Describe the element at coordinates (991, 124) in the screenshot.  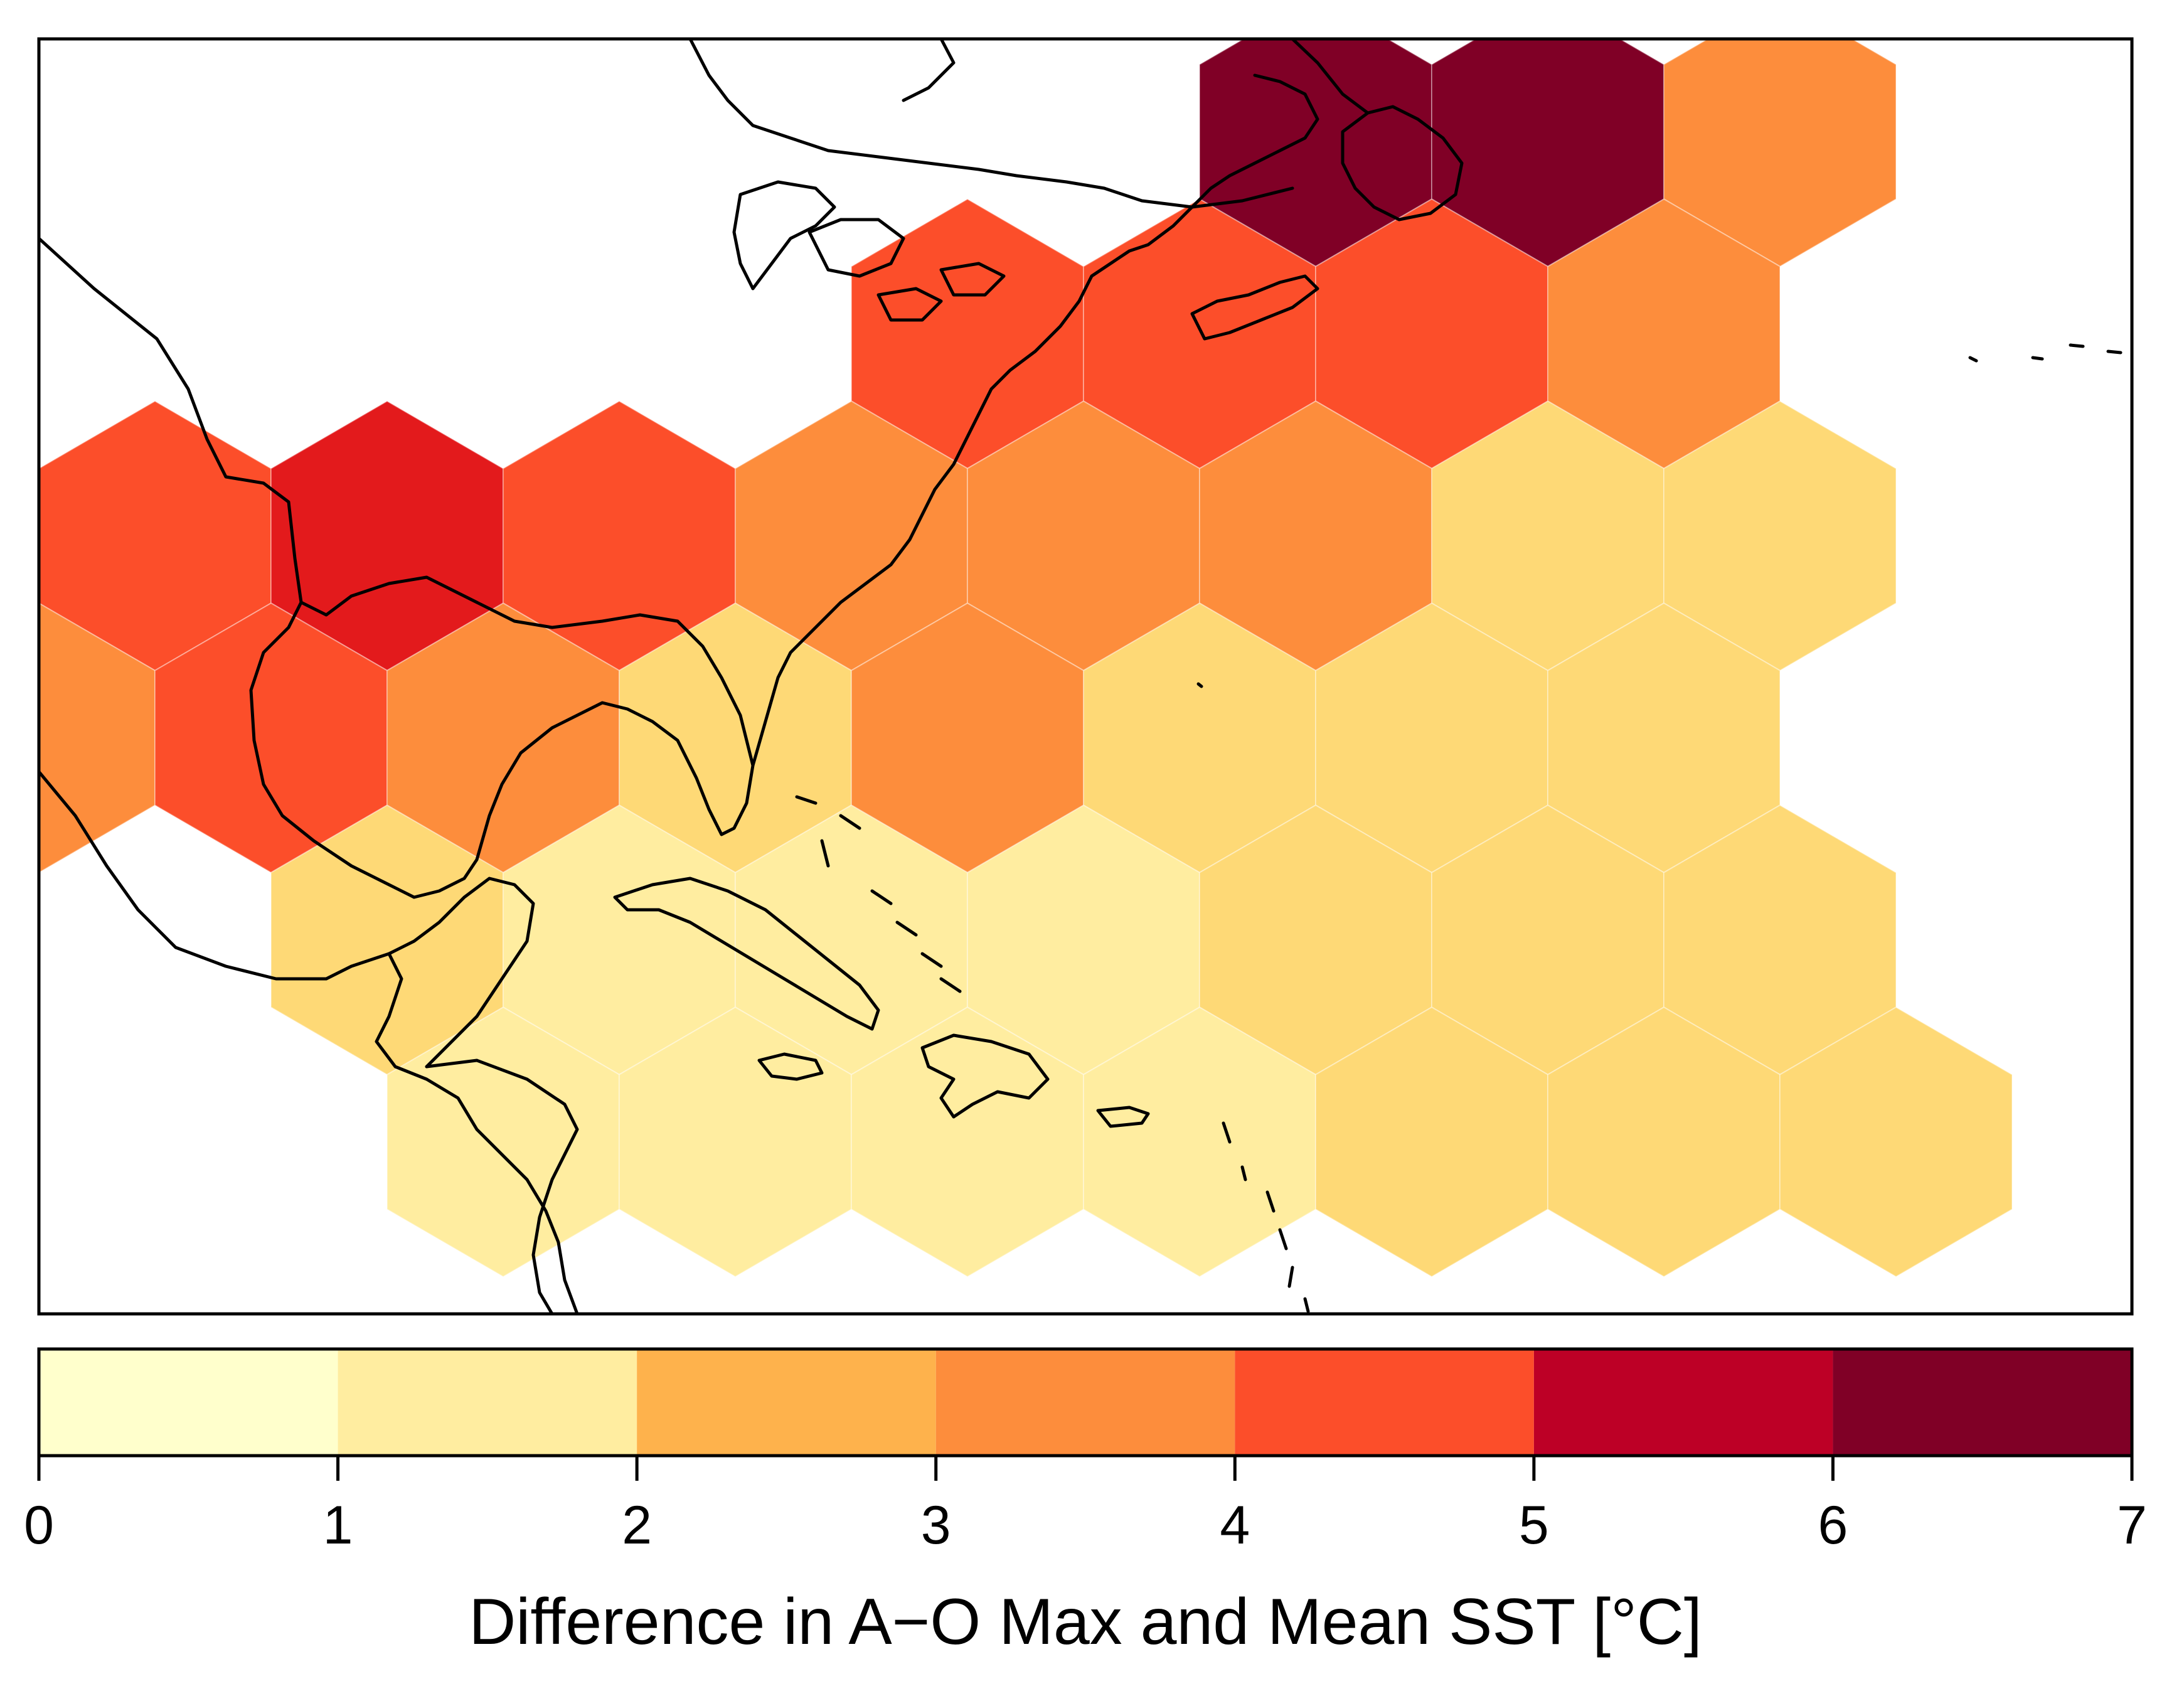
I see `st-lawrence-coastline` at that location.